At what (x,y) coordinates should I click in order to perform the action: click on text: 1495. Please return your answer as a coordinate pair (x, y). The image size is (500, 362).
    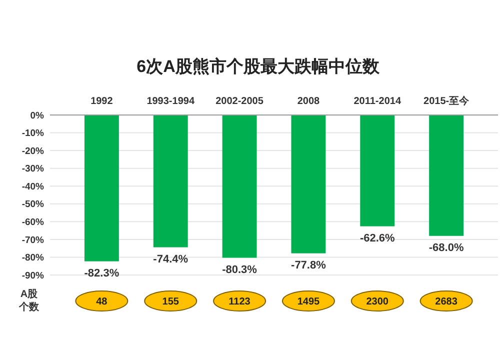
    Looking at the image, I should click on (308, 302).